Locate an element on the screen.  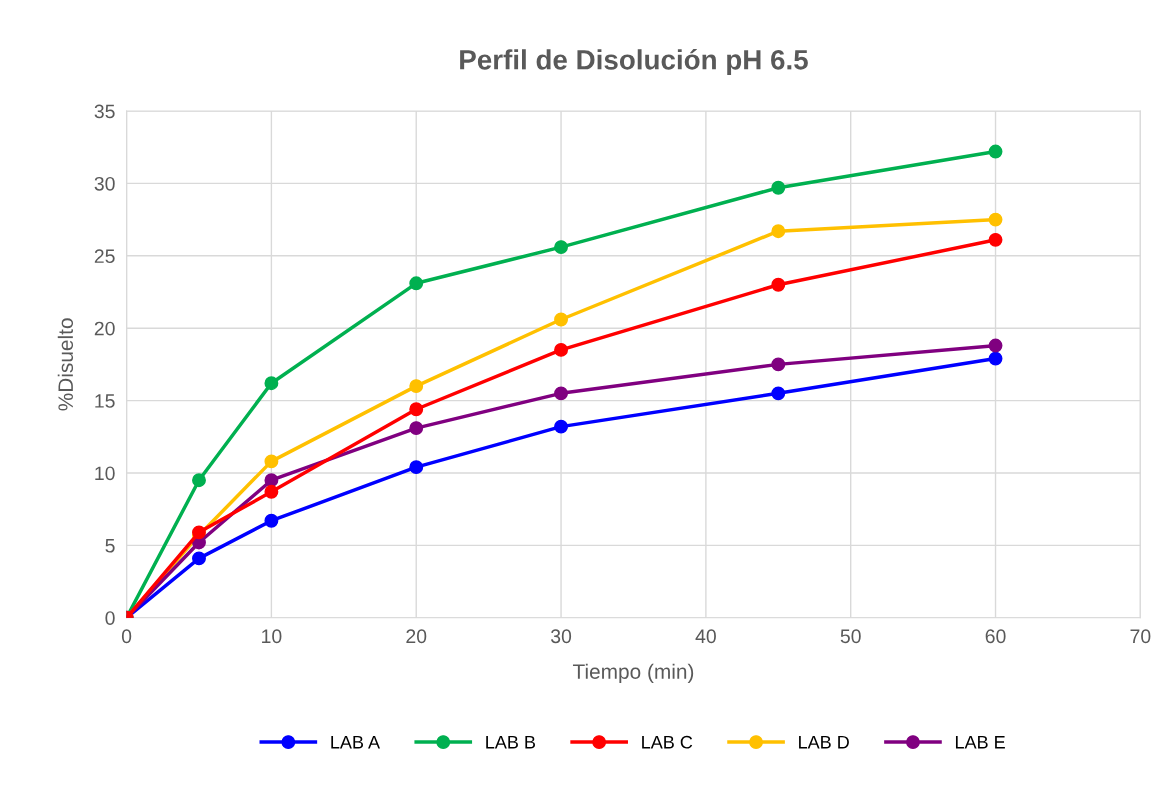
x-tick-label: 0 is located at coordinates (126, 636).